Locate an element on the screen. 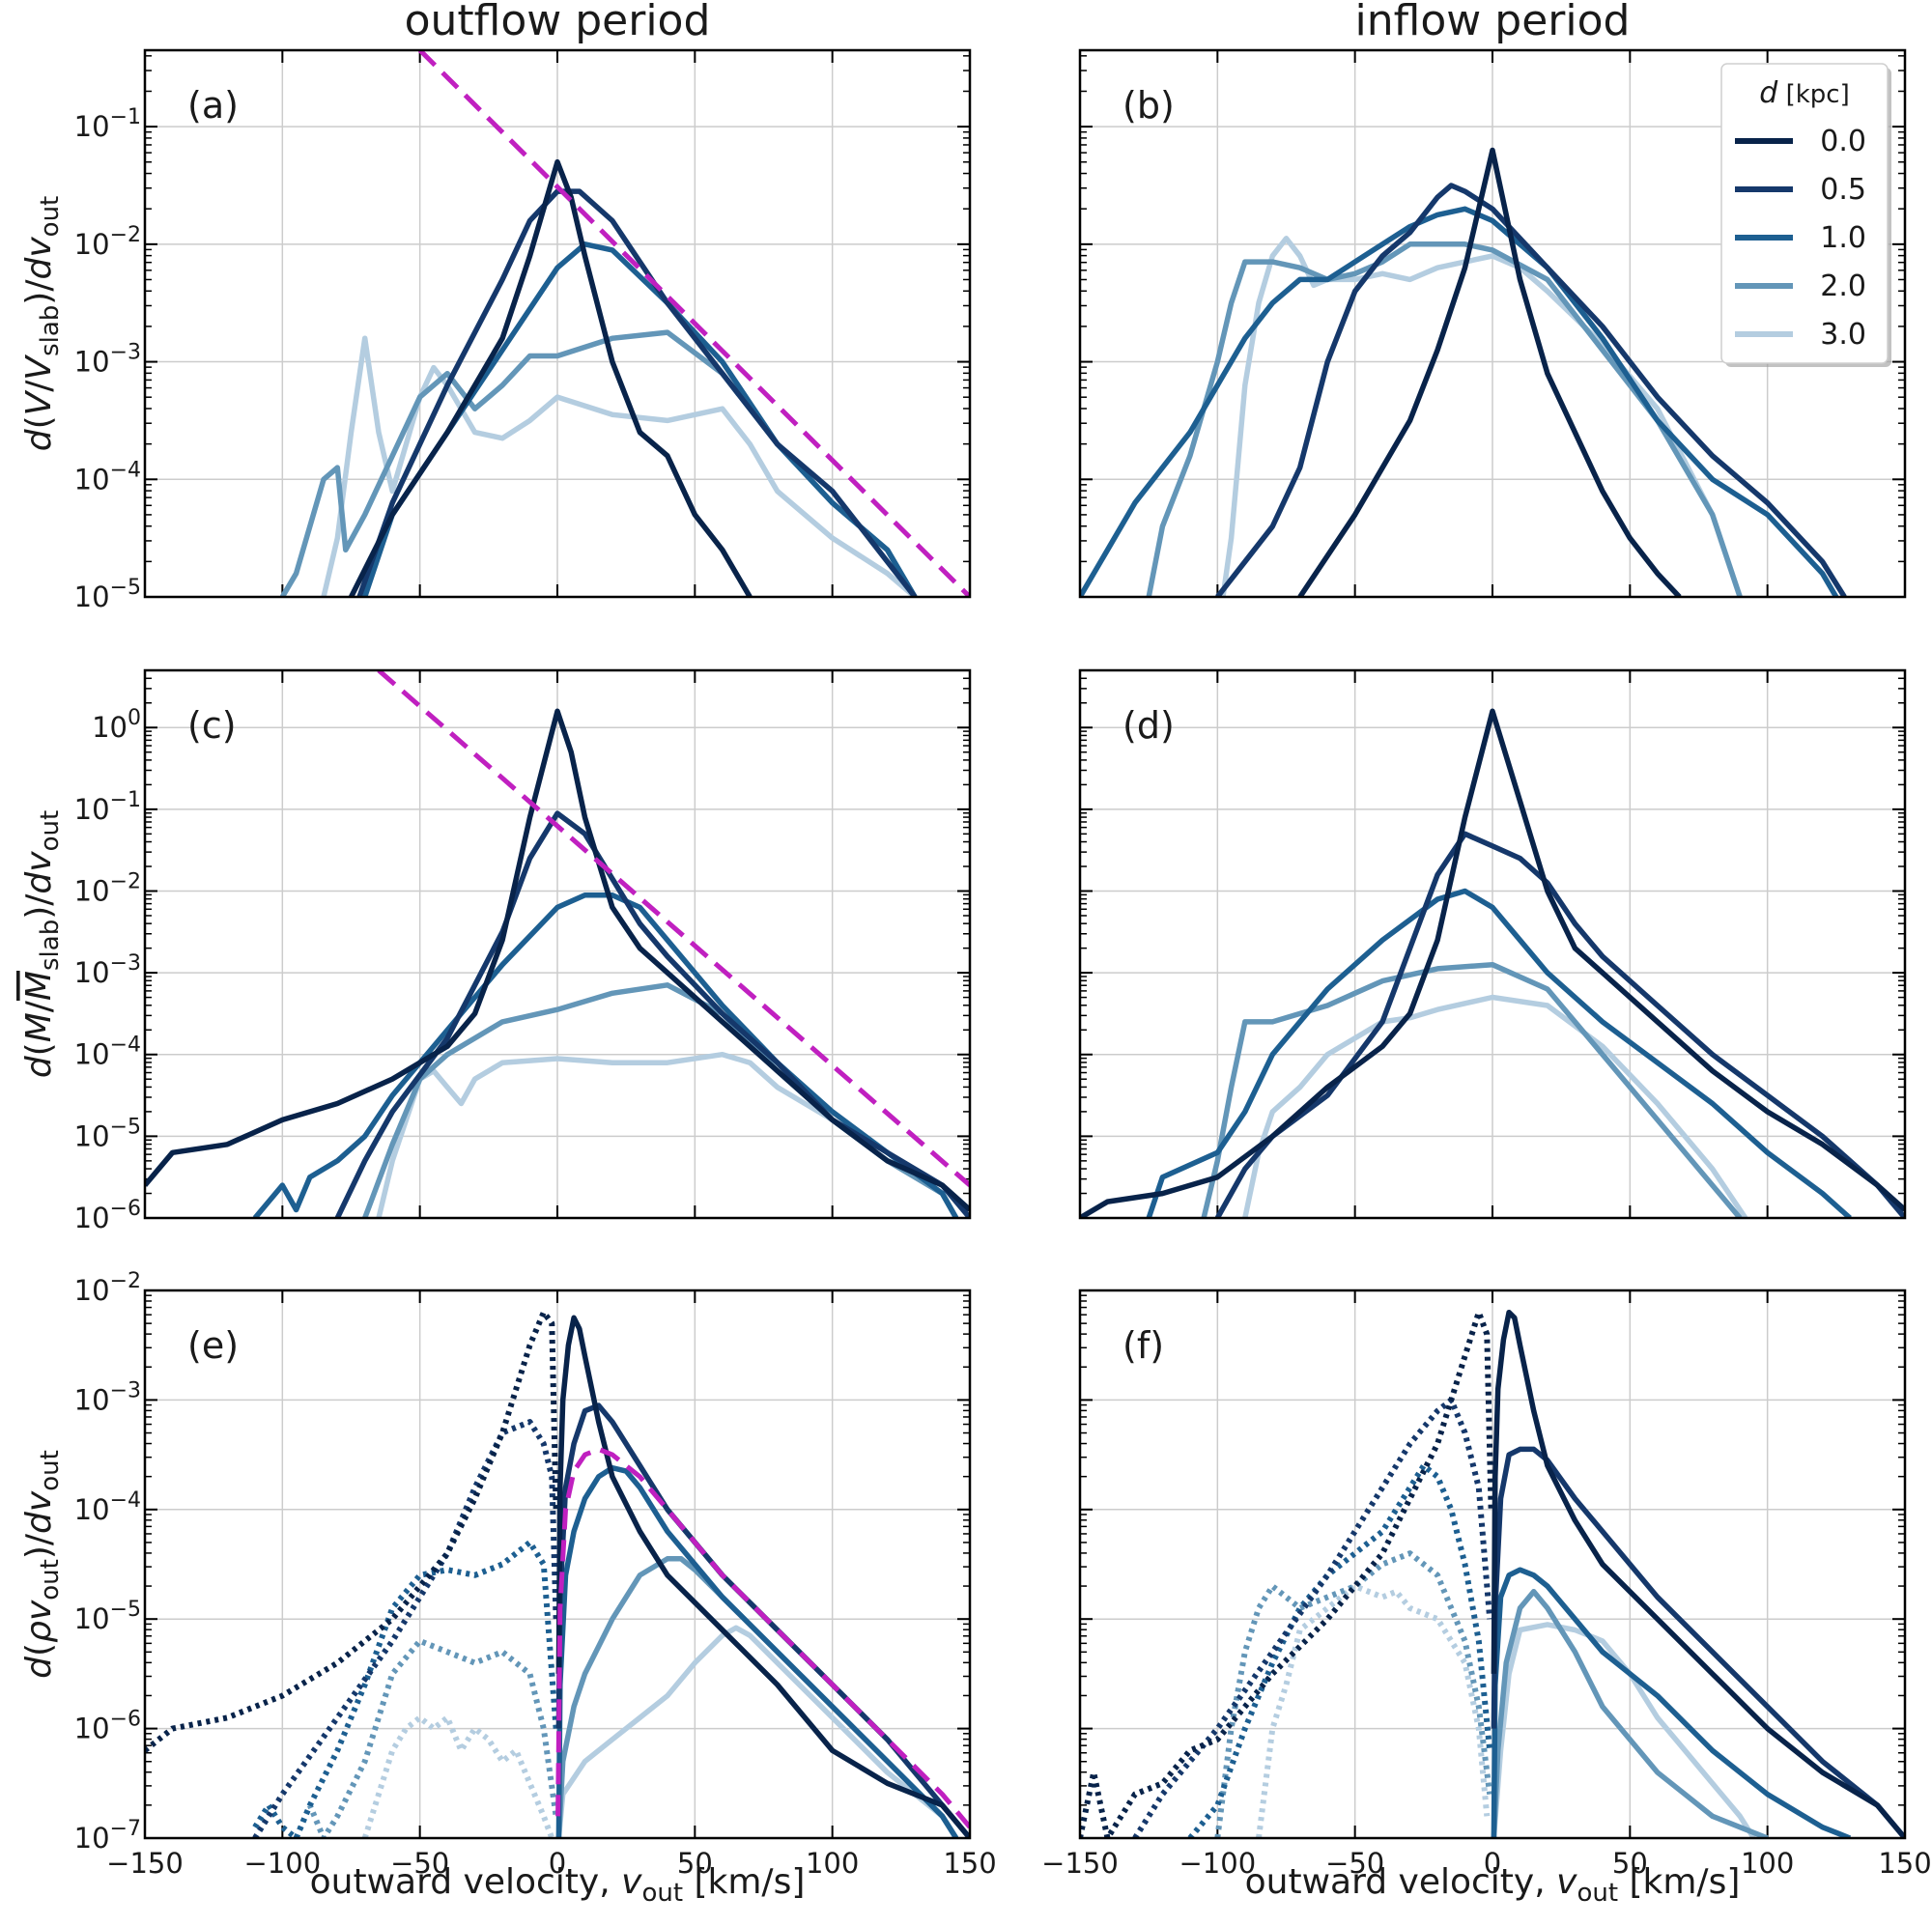 This screenshot has height=1926, width=1932. legend-label-0.0: 0.0 is located at coordinates (1843, 141).